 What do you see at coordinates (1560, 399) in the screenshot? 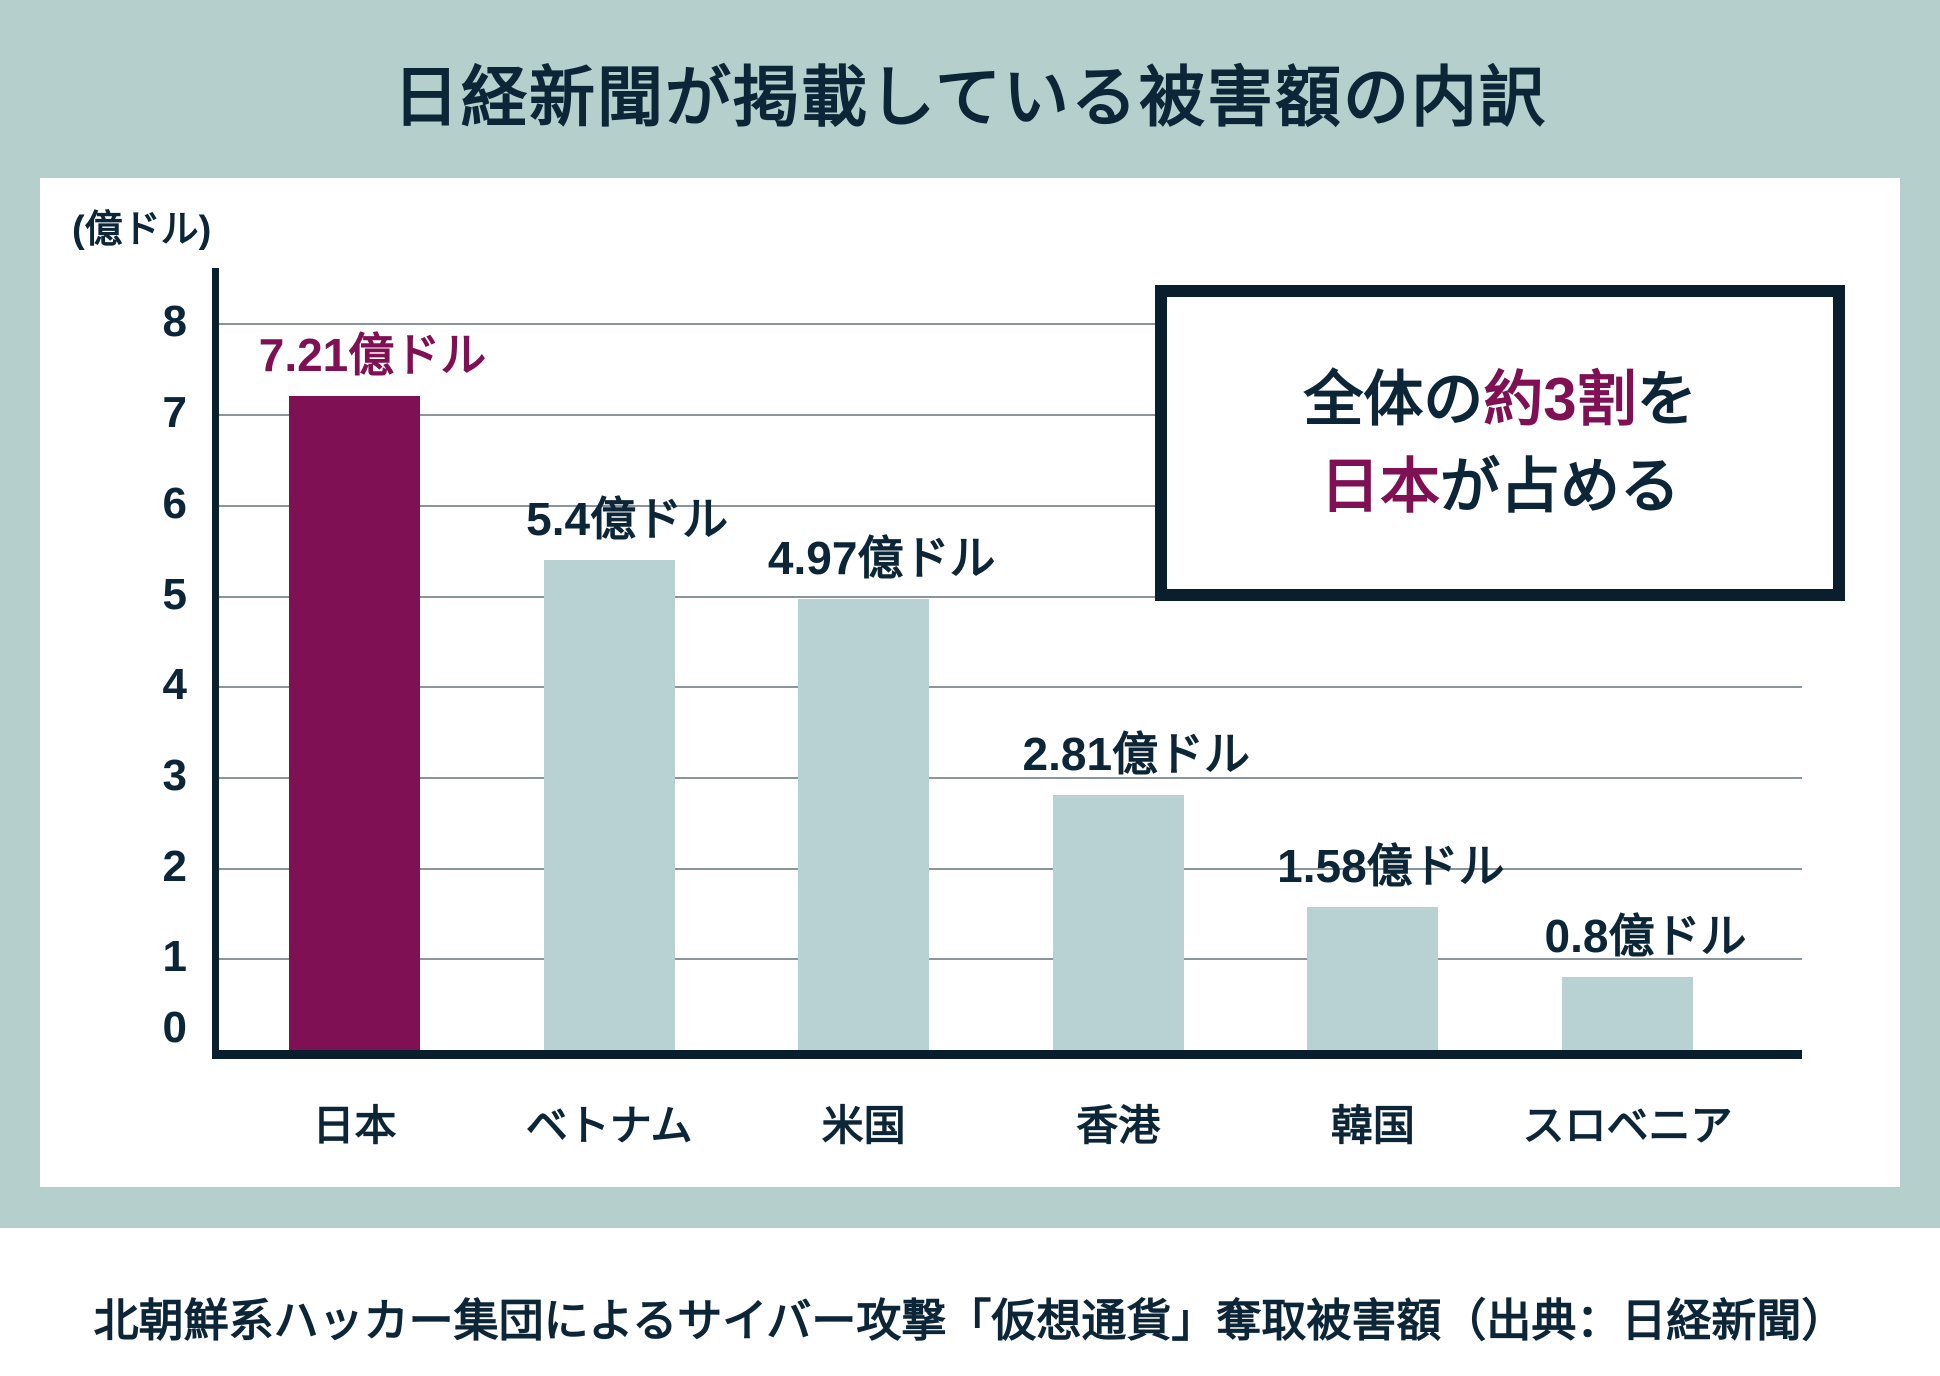
I see `callout-text-segment: 約3割` at bounding box center [1560, 399].